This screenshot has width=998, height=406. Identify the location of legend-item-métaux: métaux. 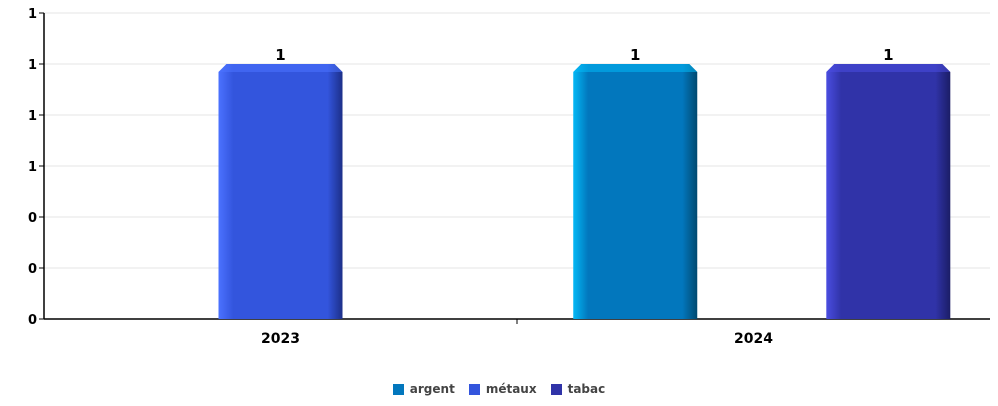
(502, 389).